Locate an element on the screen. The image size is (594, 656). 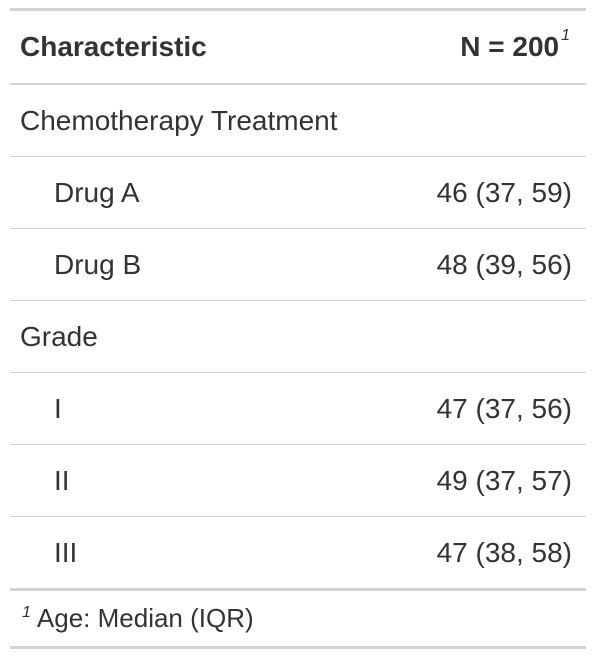
table-row-grade-i: I 47 (37, 56) is located at coordinates (298, 409).